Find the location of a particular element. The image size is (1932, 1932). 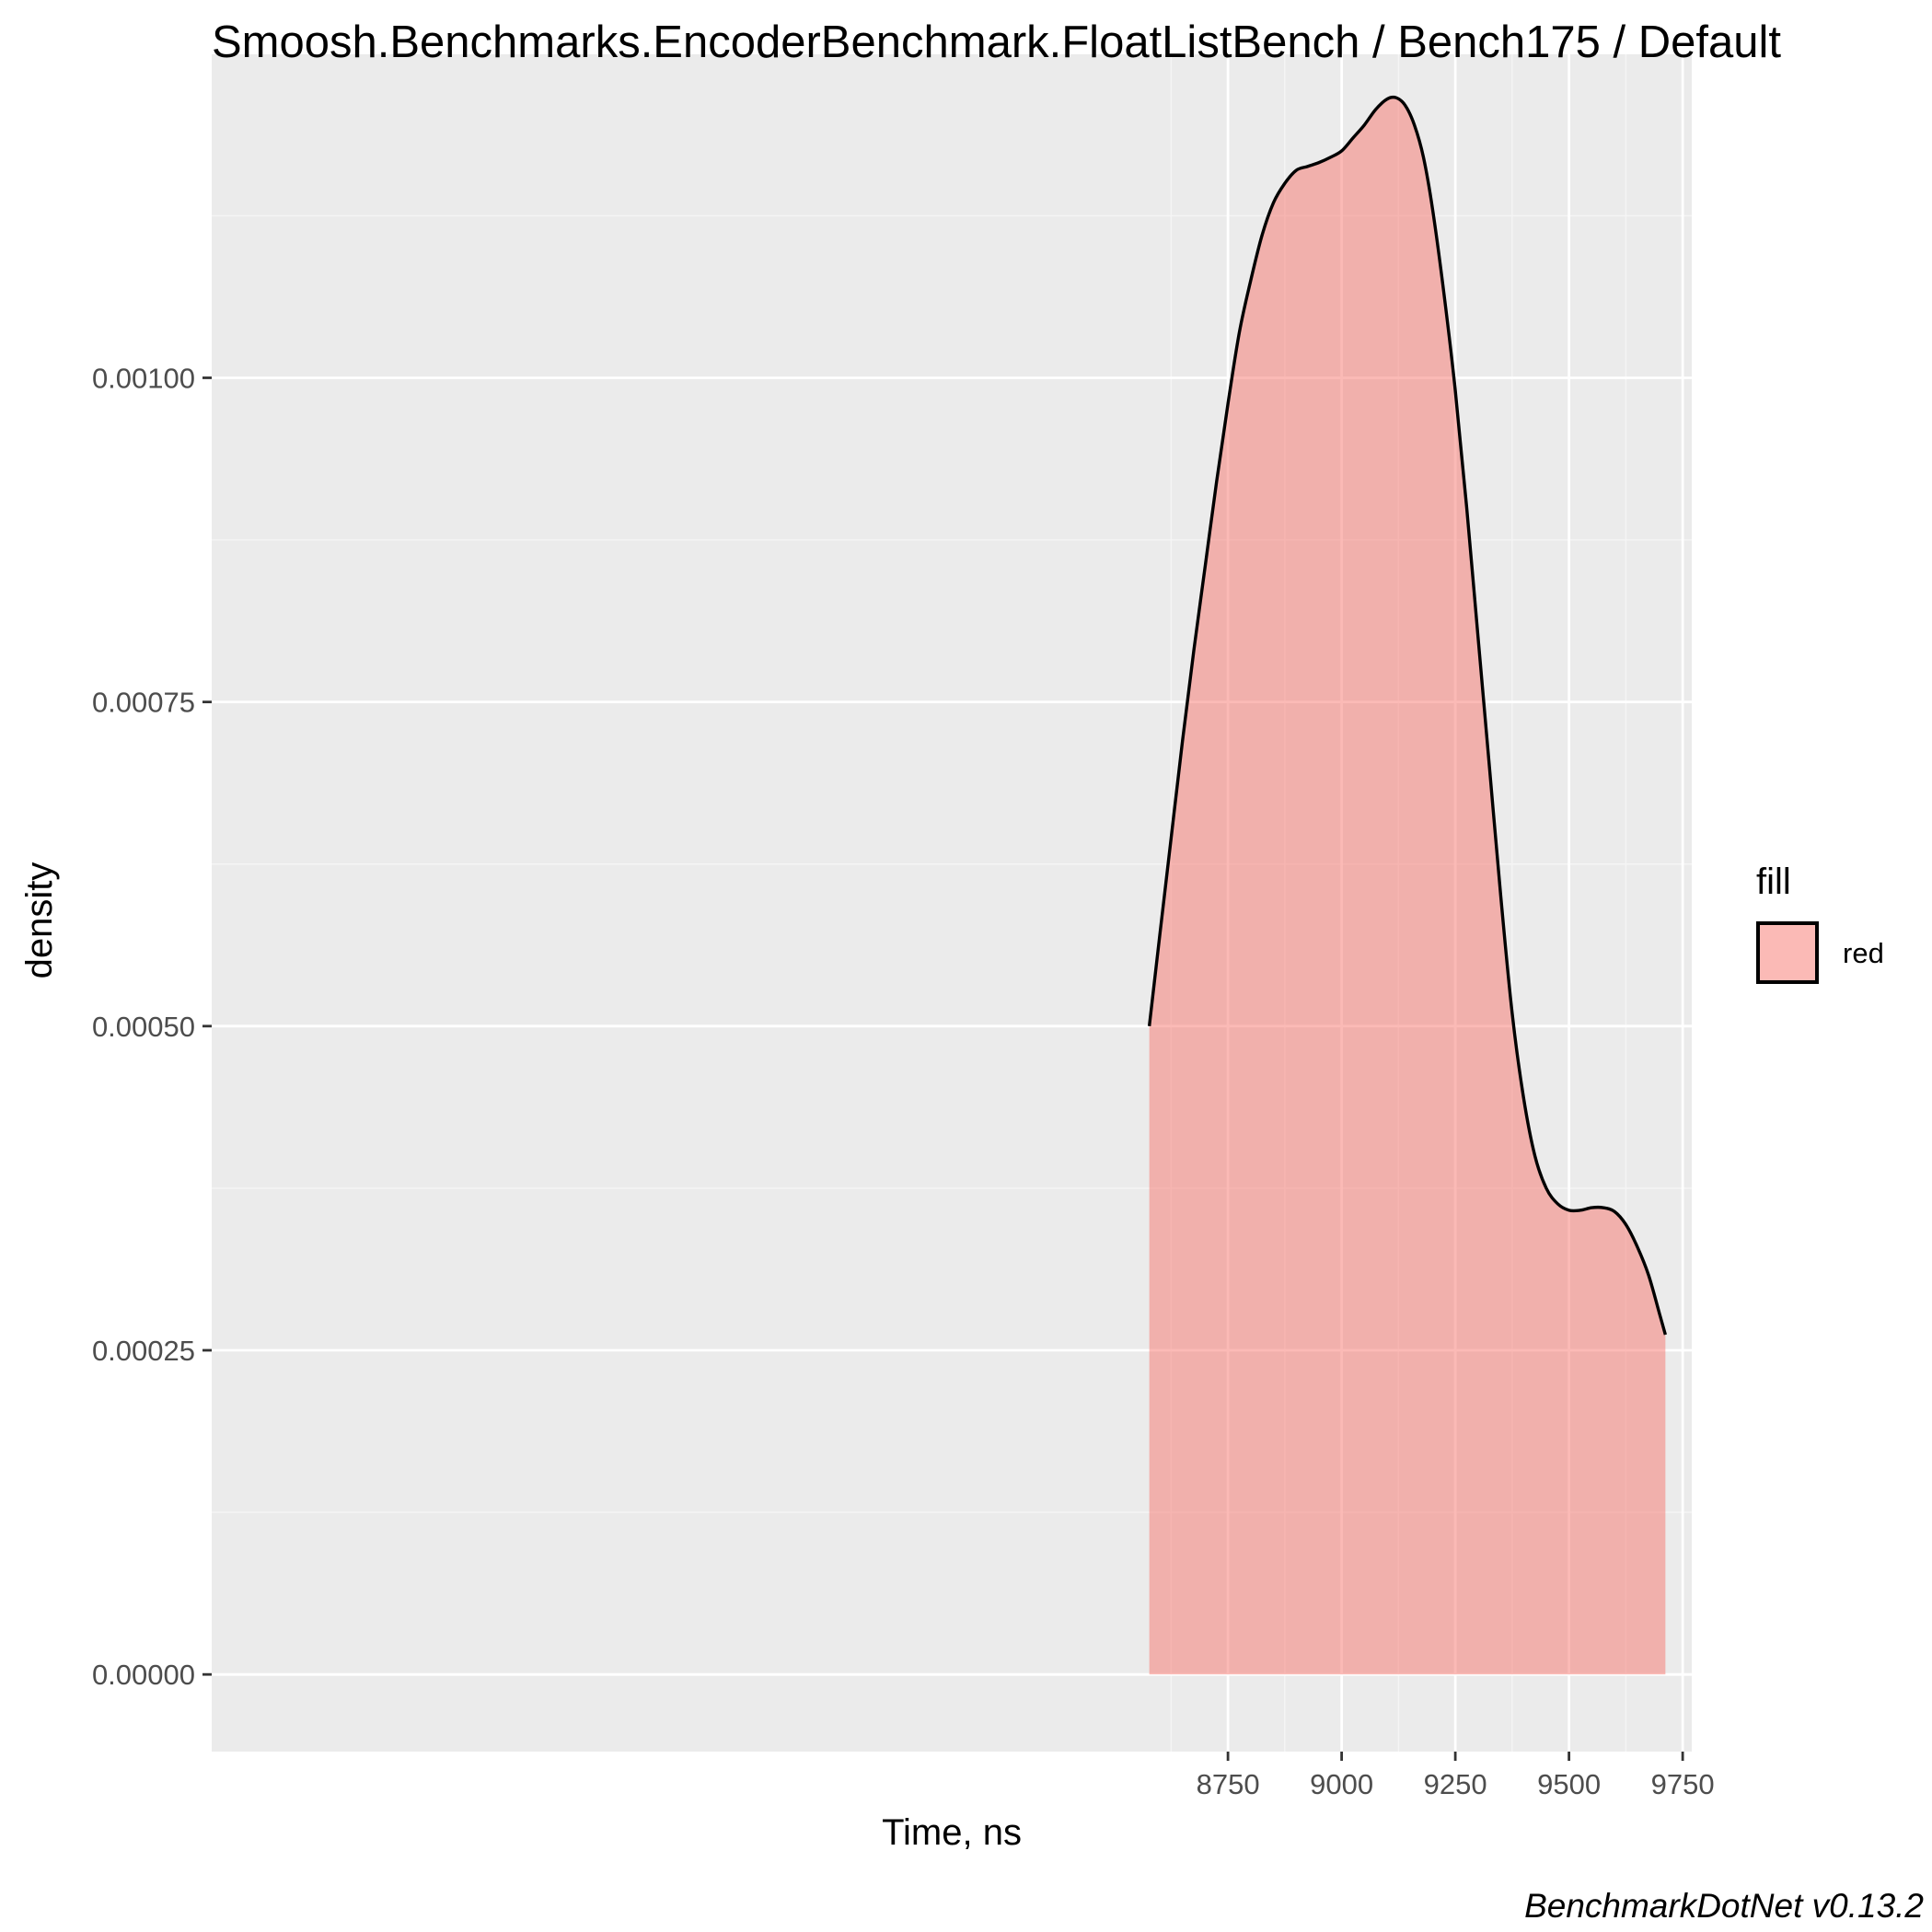

x-axis-title: Time, ns is located at coordinates (952, 1833).